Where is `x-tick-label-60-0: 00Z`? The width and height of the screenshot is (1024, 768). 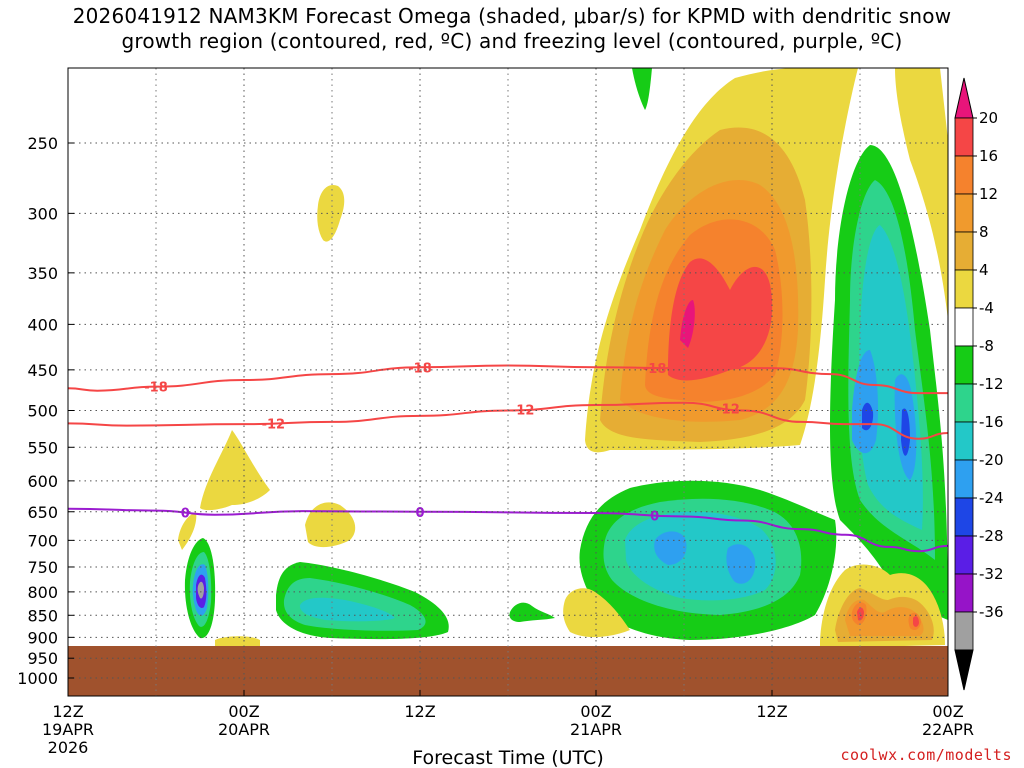 x-tick-label-60-0: 00Z is located at coordinates (947, 711).